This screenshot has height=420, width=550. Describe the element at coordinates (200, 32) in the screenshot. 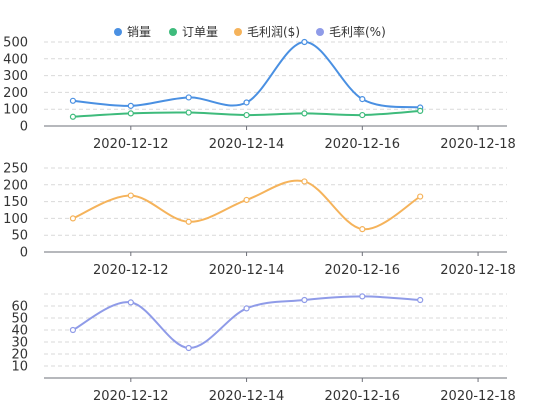

I see `legend-label-1: 订单量` at that location.